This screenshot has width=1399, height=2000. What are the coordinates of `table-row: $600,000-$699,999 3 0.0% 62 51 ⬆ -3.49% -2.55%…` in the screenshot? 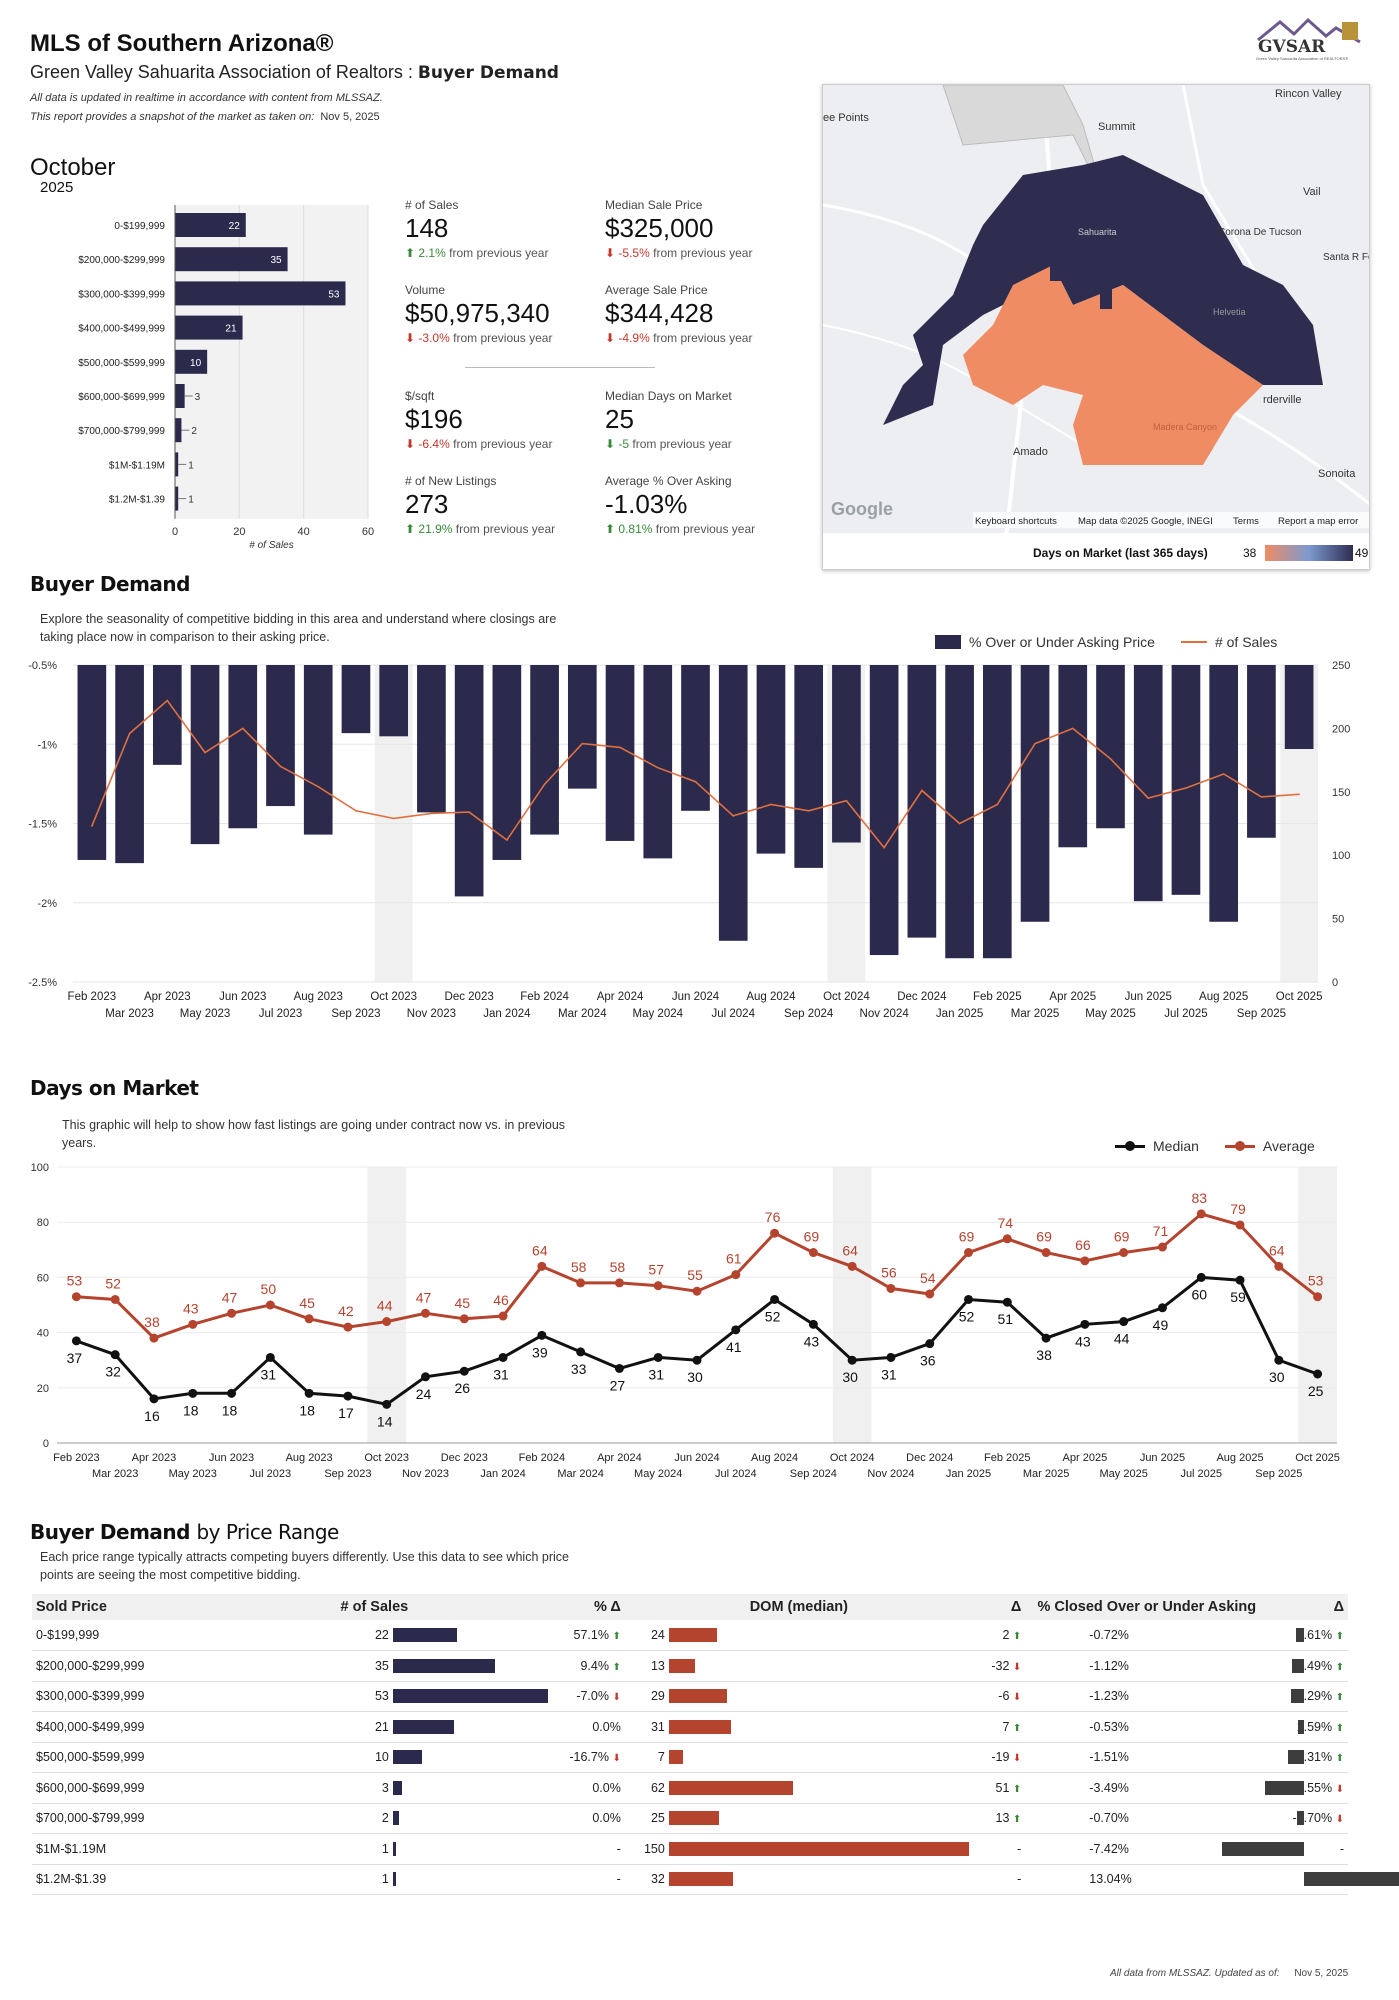 It's located at (690, 1788).